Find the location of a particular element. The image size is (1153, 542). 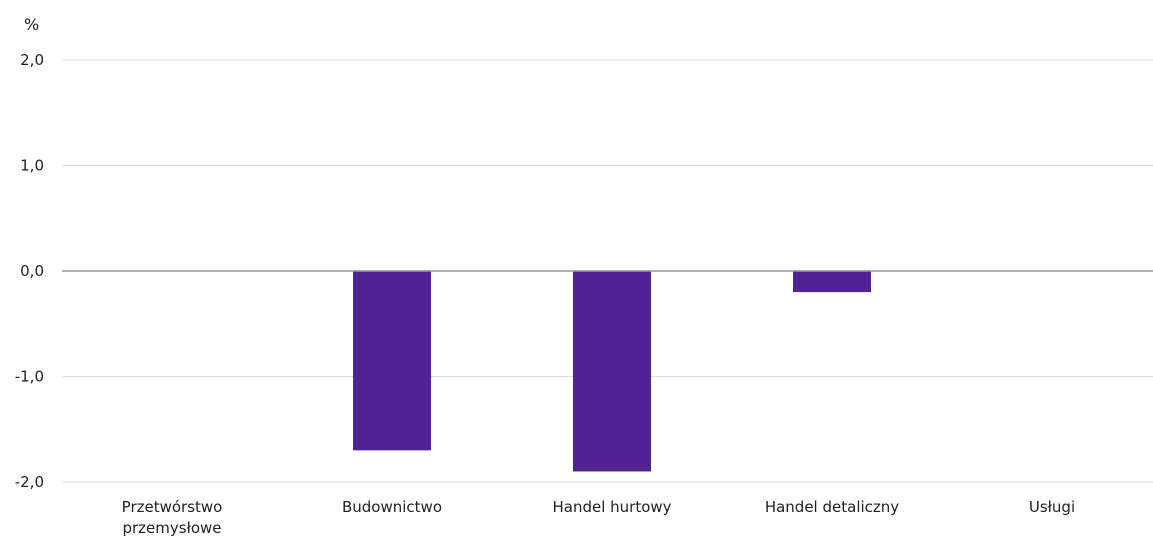

x-category-label-line: Usługi is located at coordinates (1052, 507).